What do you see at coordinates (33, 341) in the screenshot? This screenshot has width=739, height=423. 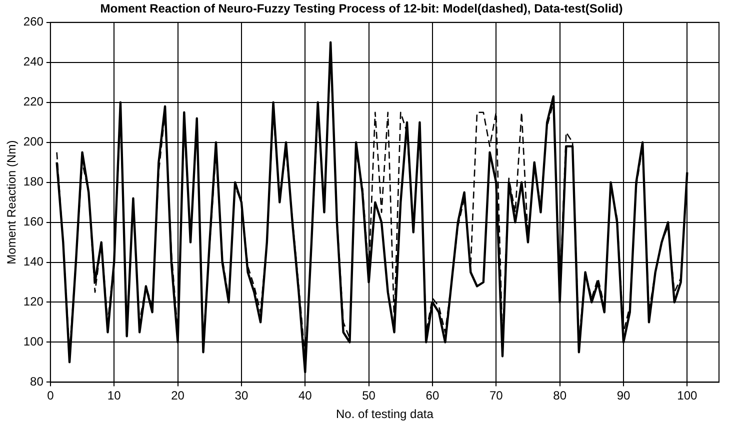 I see `y-tick-label: 100` at bounding box center [33, 341].